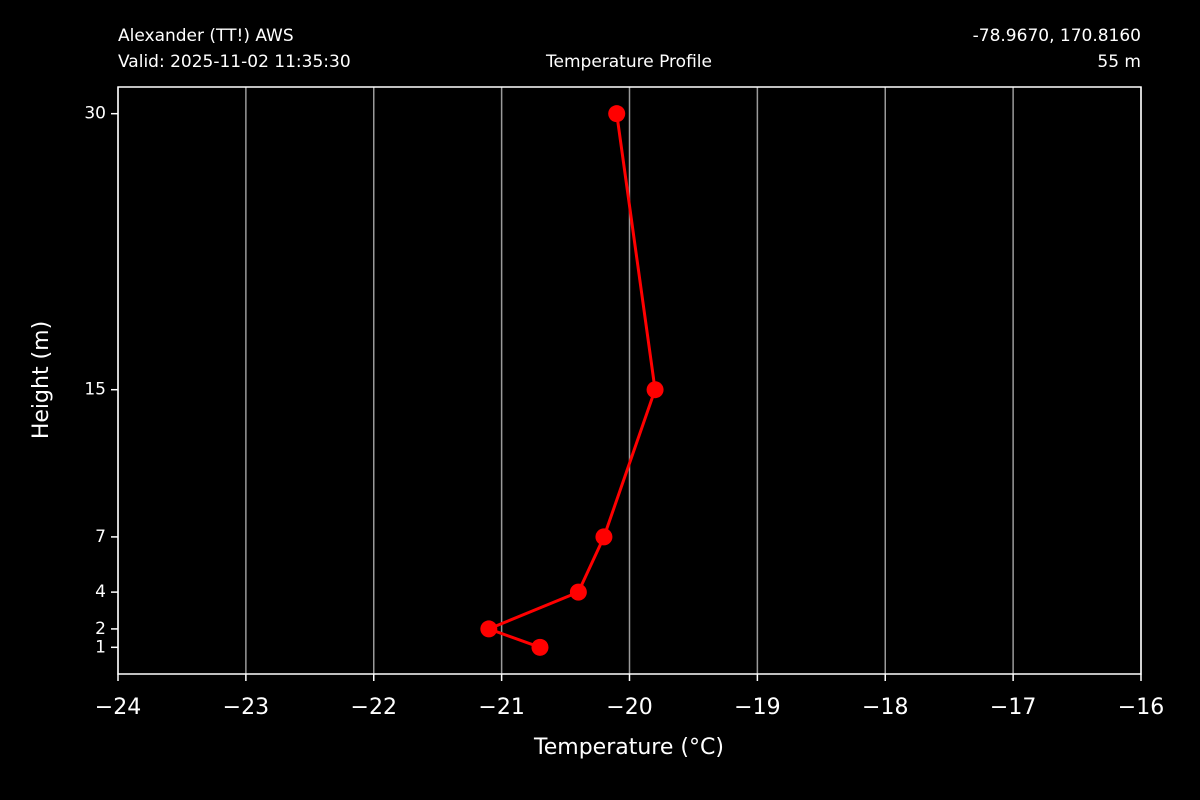  Describe the element at coordinates (501, 707) in the screenshot. I see `x-tick-label: −21` at that location.